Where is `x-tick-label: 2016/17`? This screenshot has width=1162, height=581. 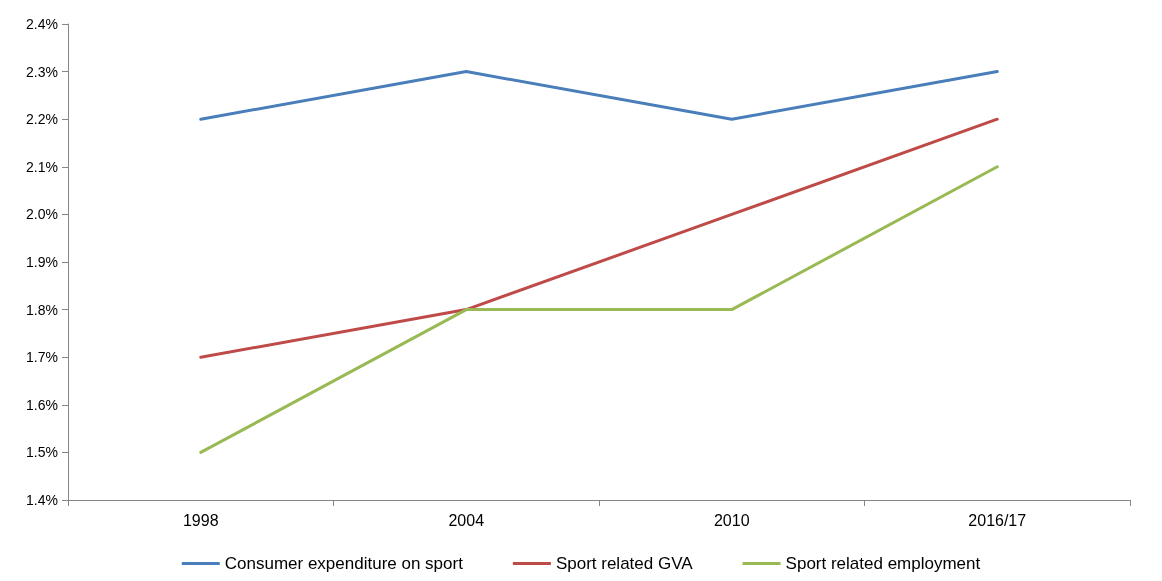 x-tick-label: 2016/17 is located at coordinates (997, 520).